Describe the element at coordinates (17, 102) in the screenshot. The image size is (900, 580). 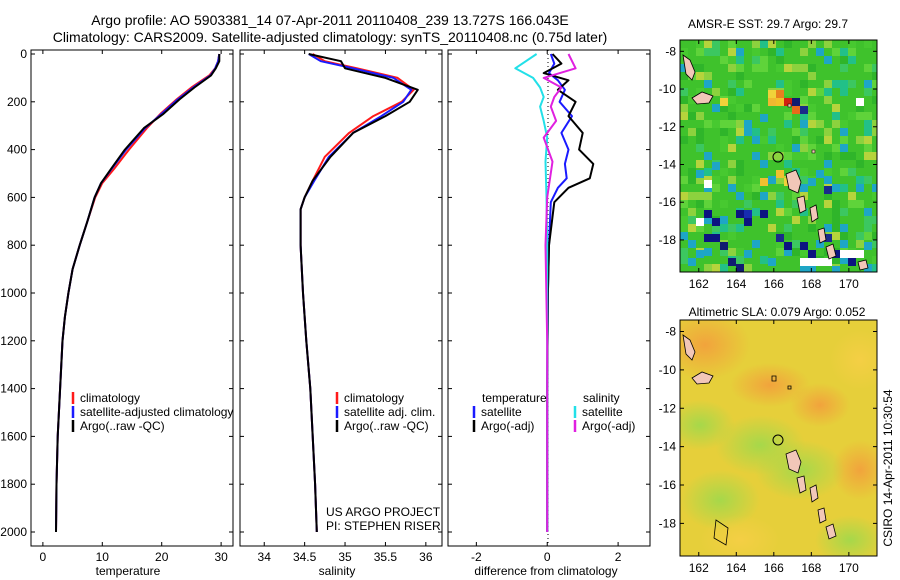
I see `y-tick-label: 200` at that location.